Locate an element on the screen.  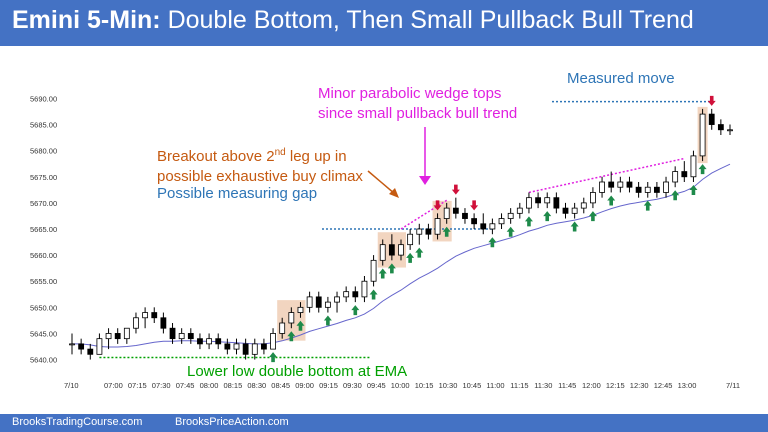
title-bold: Emini 5-Min: is located at coordinates (86, 20).